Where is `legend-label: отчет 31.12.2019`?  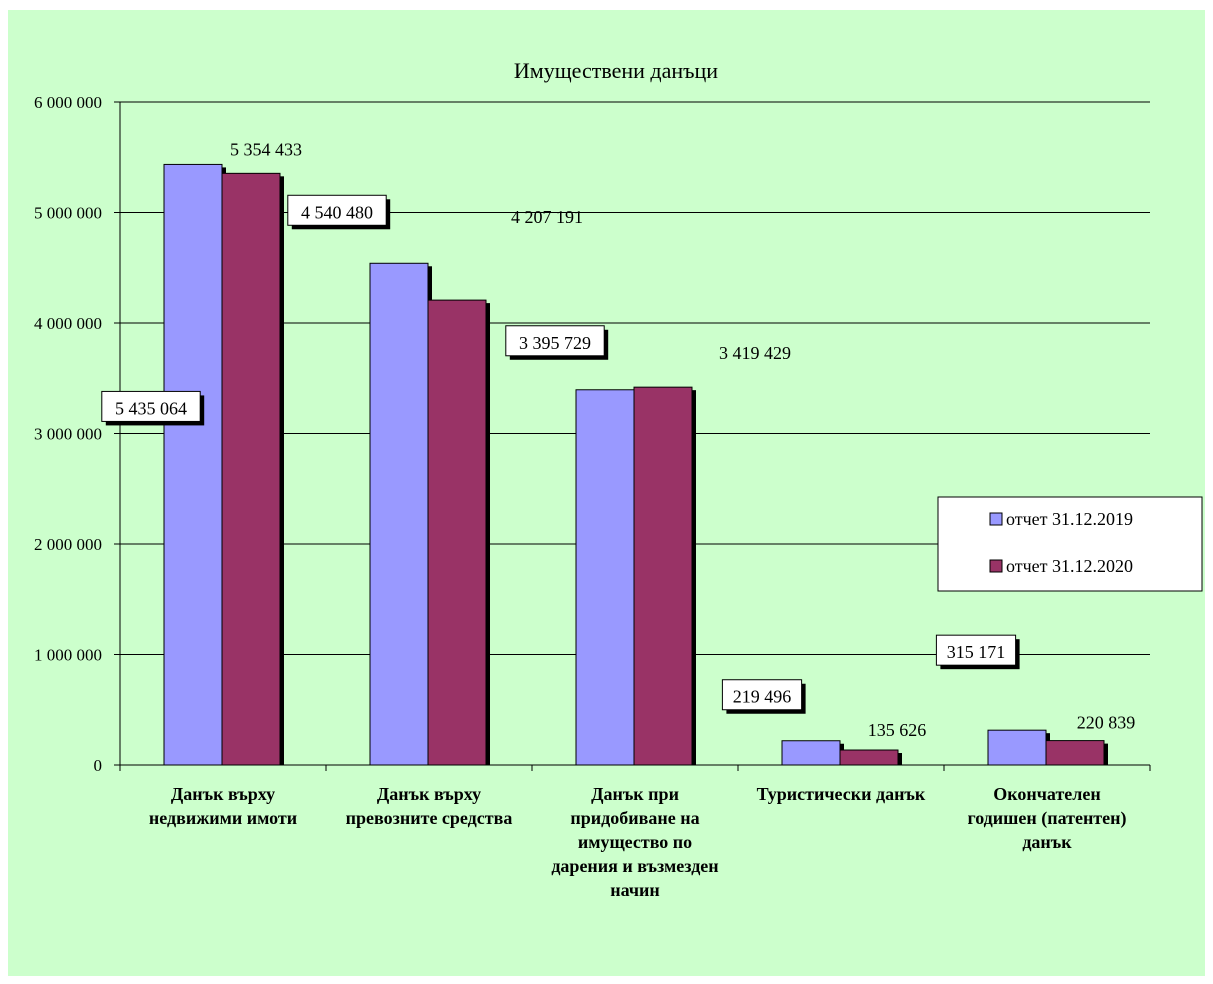 legend-label: отчет 31.12.2019 is located at coordinates (1069, 519).